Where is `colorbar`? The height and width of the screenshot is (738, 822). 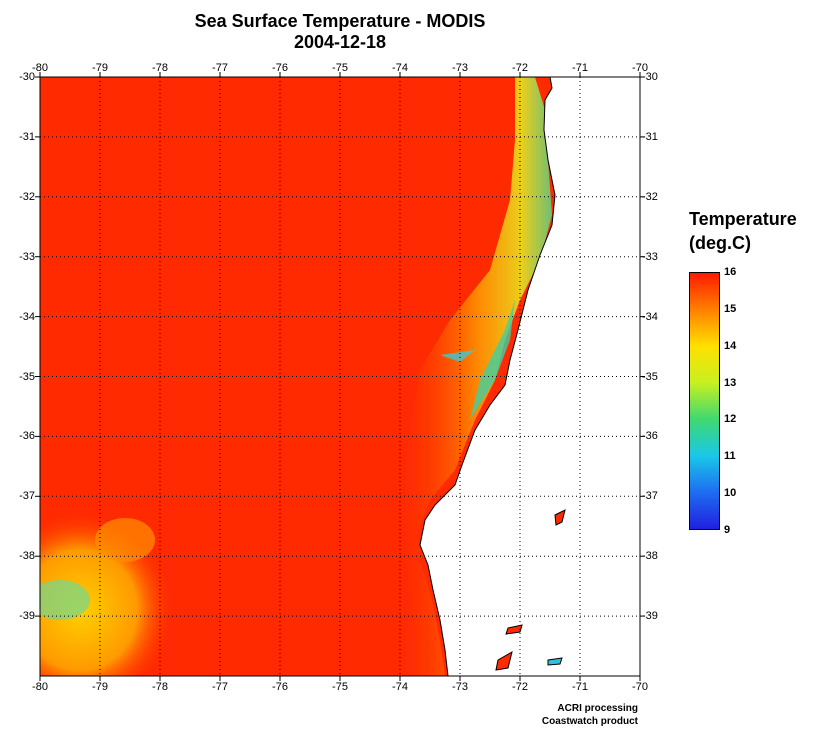
colorbar is located at coordinates (704, 401).